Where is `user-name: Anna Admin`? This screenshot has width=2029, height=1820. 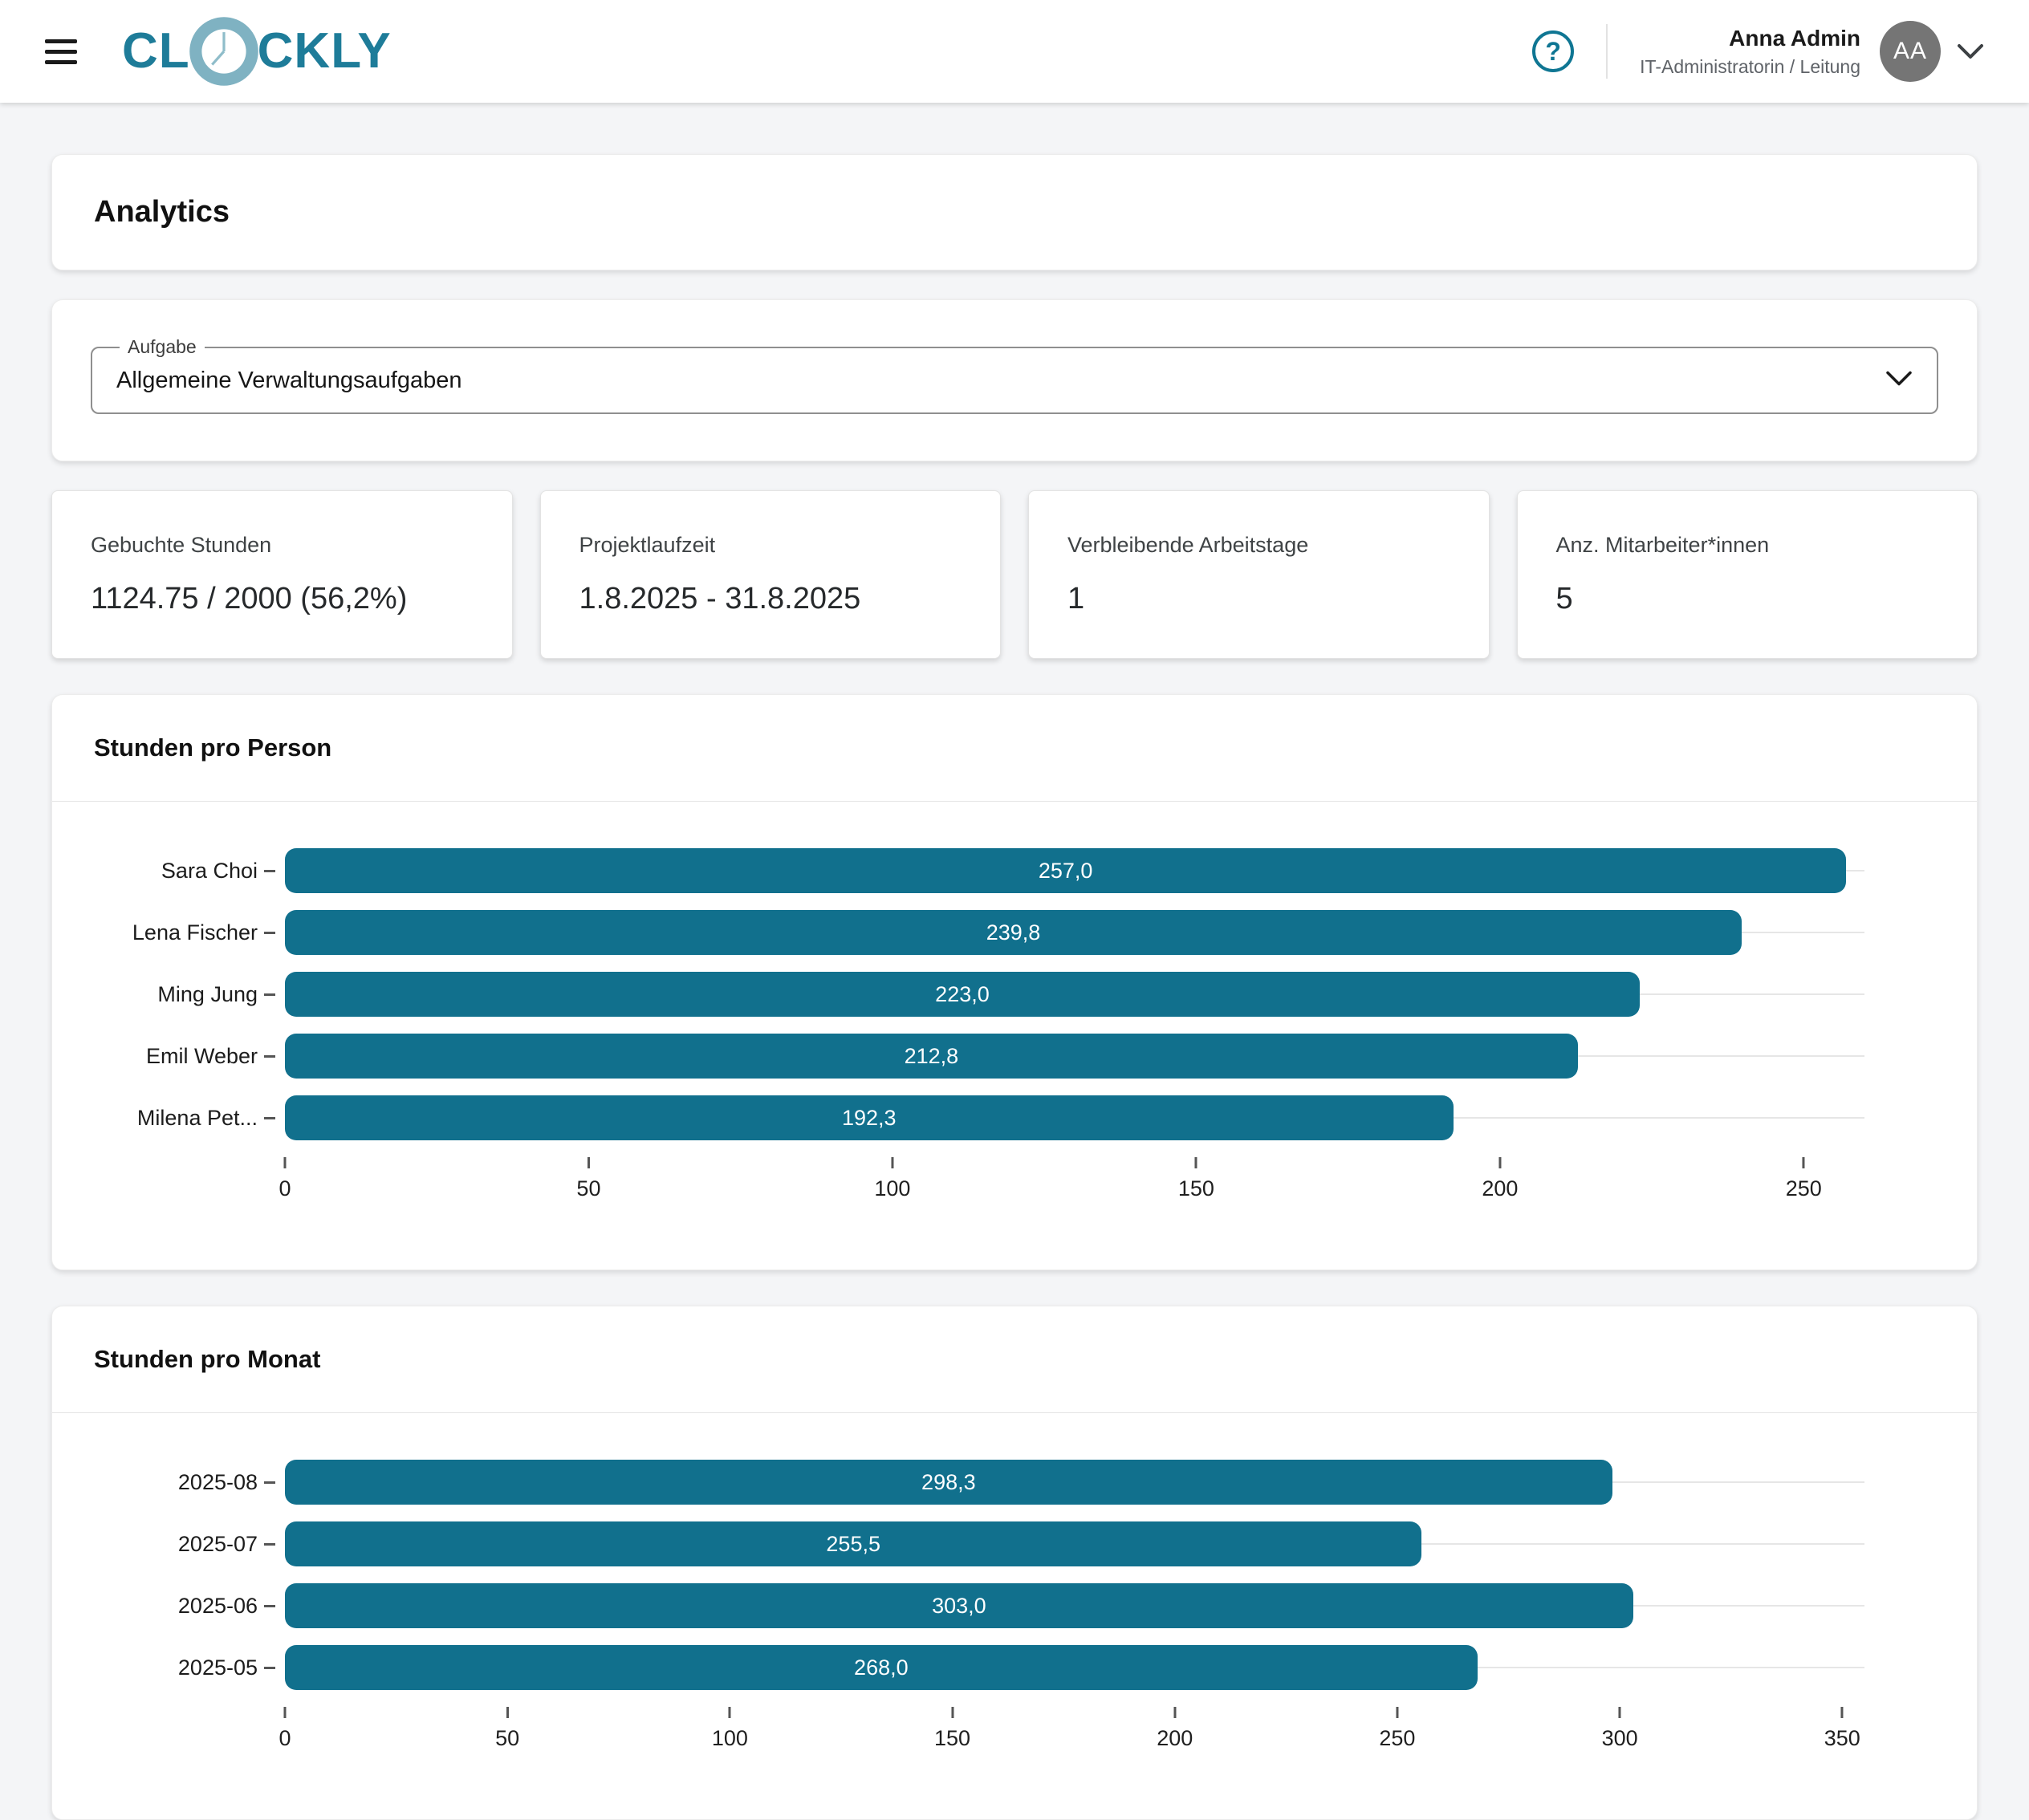 user-name: Anna Admin is located at coordinates (1795, 38).